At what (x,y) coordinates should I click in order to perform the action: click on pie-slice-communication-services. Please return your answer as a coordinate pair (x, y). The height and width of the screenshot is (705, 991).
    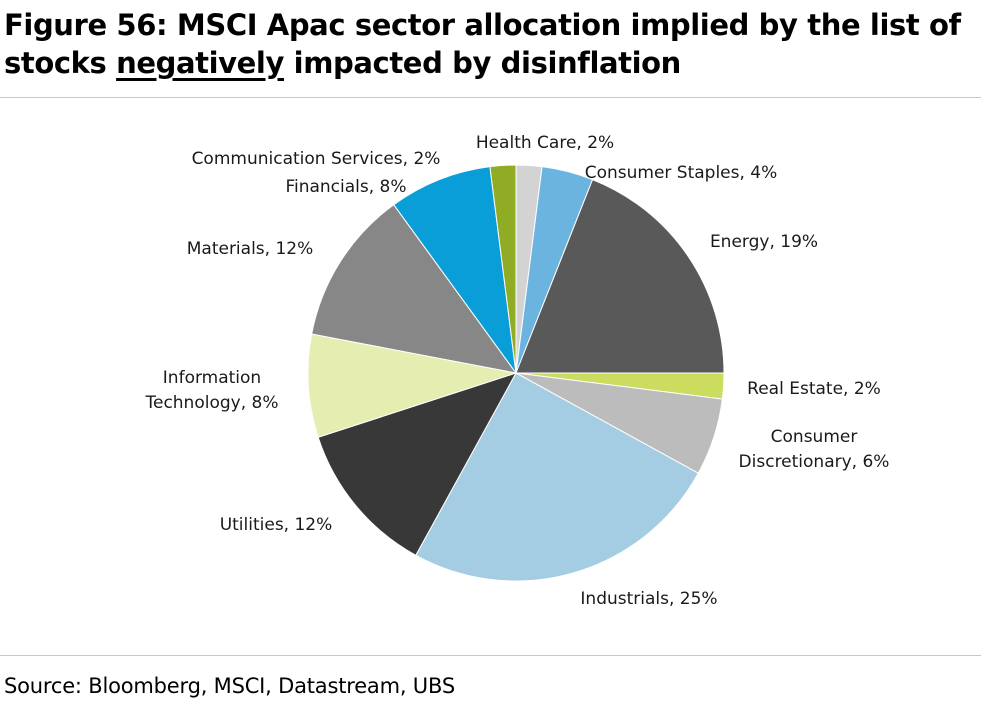
    Looking at the image, I should click on (503, 269).